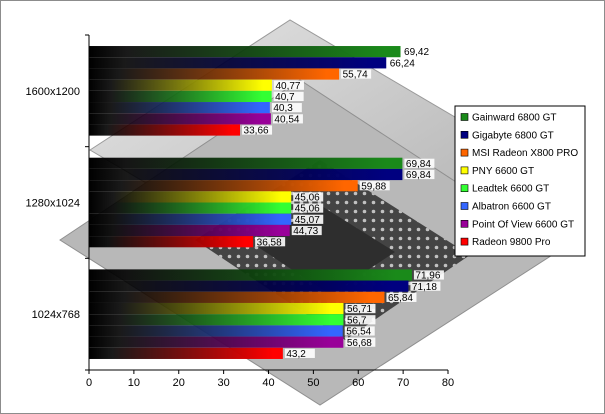  I want to click on category-label: 1600x1200, so click(53, 92).